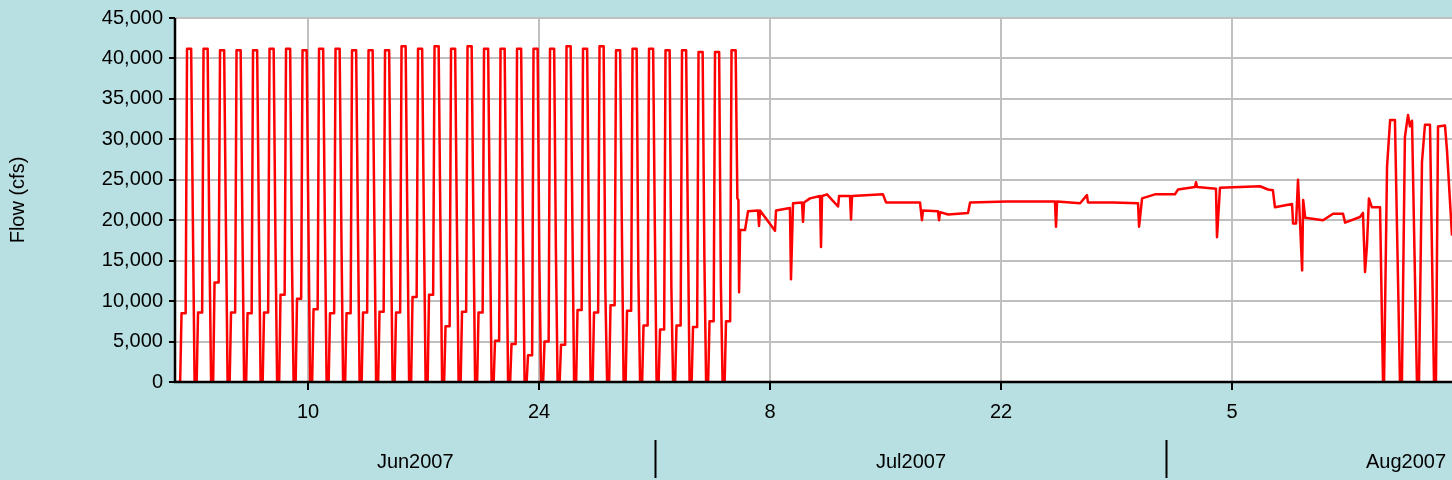 This screenshot has height=480, width=1452. I want to click on text: Aug2007, so click(1405, 460).